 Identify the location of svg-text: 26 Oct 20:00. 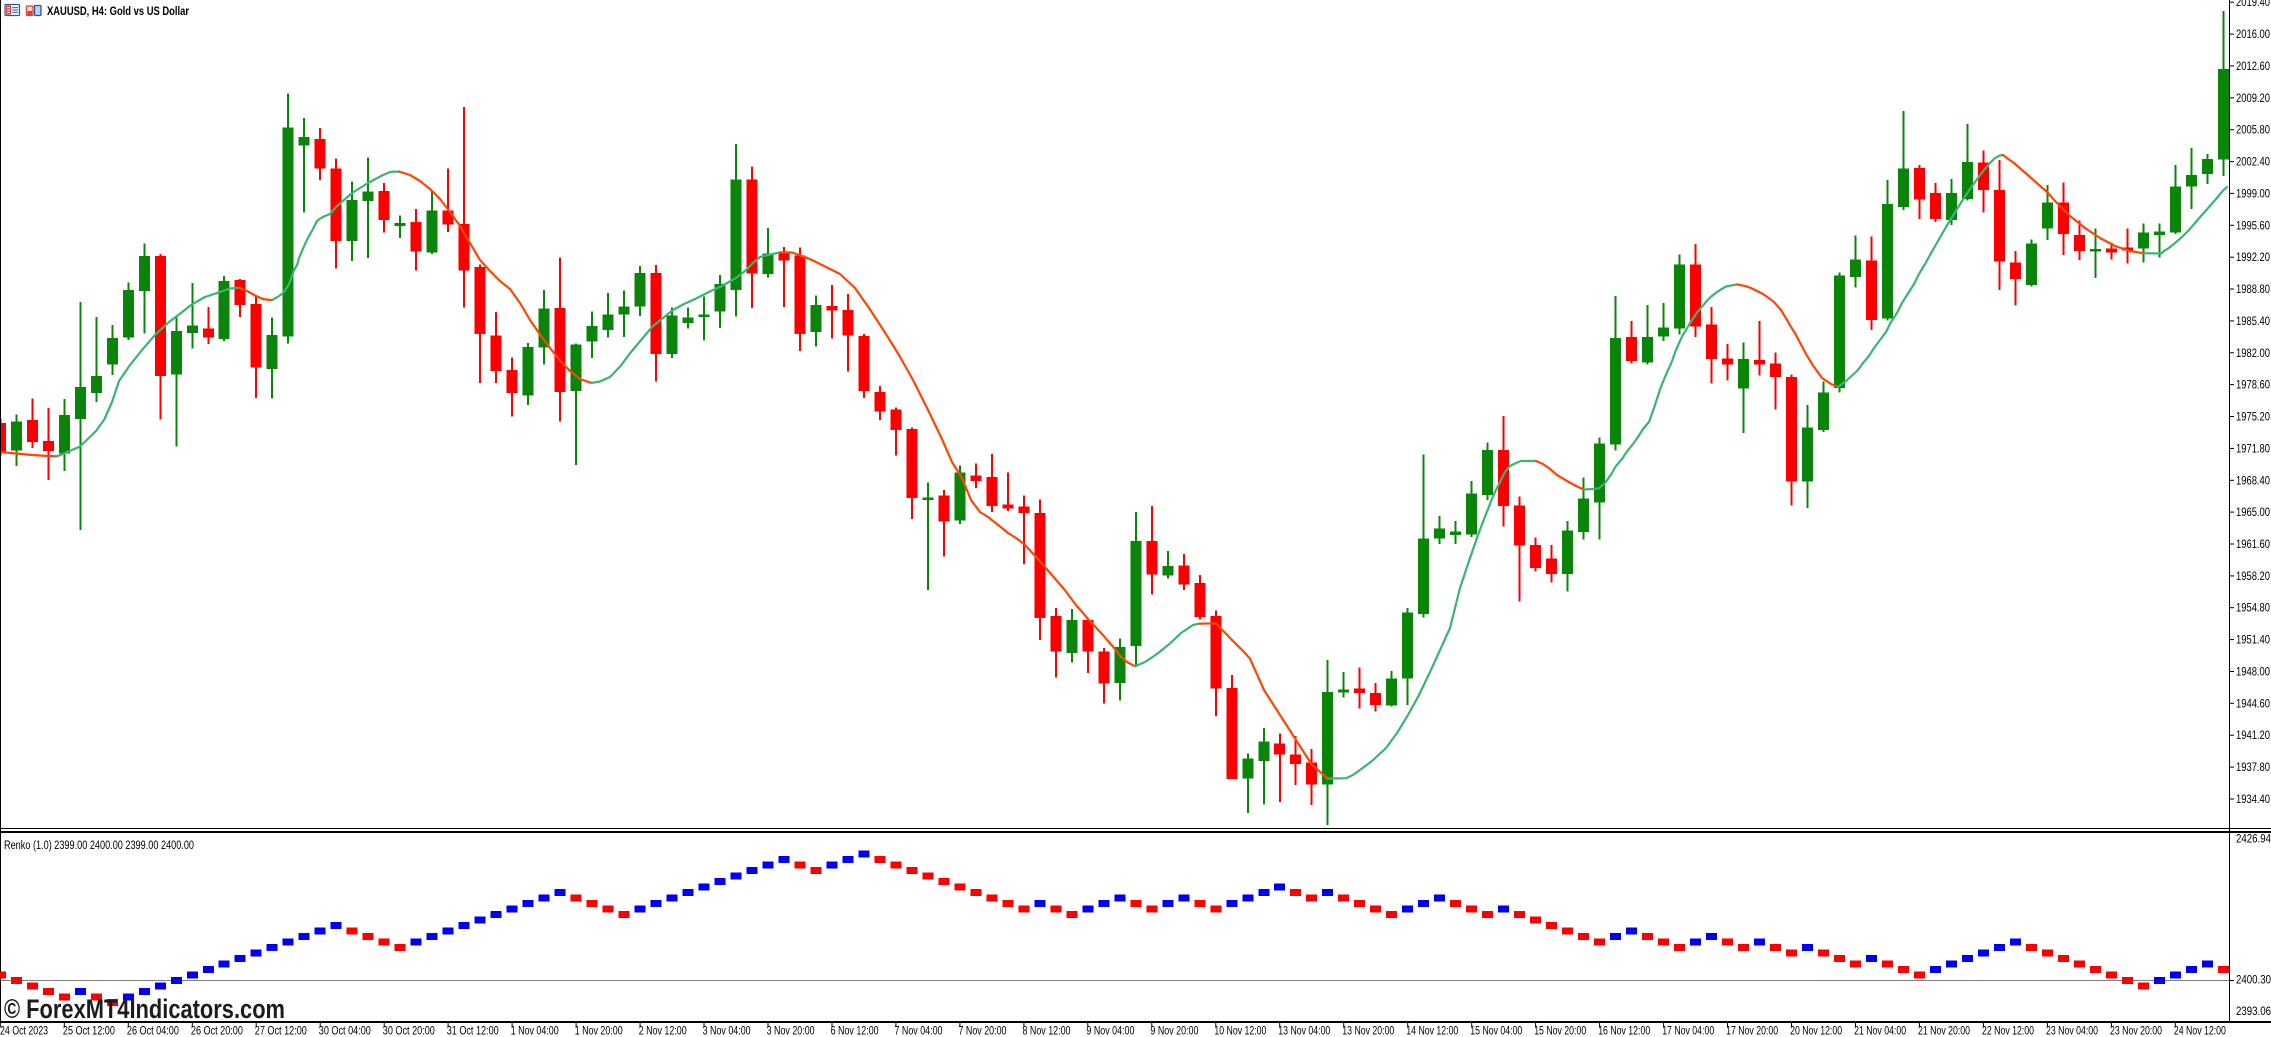
(217, 1031).